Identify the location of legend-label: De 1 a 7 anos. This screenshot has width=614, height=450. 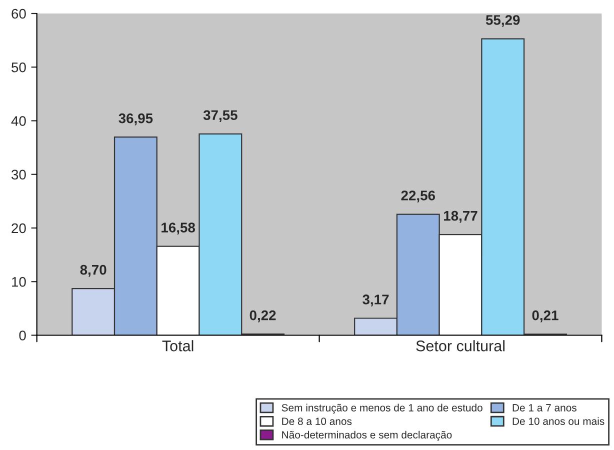
(544, 408).